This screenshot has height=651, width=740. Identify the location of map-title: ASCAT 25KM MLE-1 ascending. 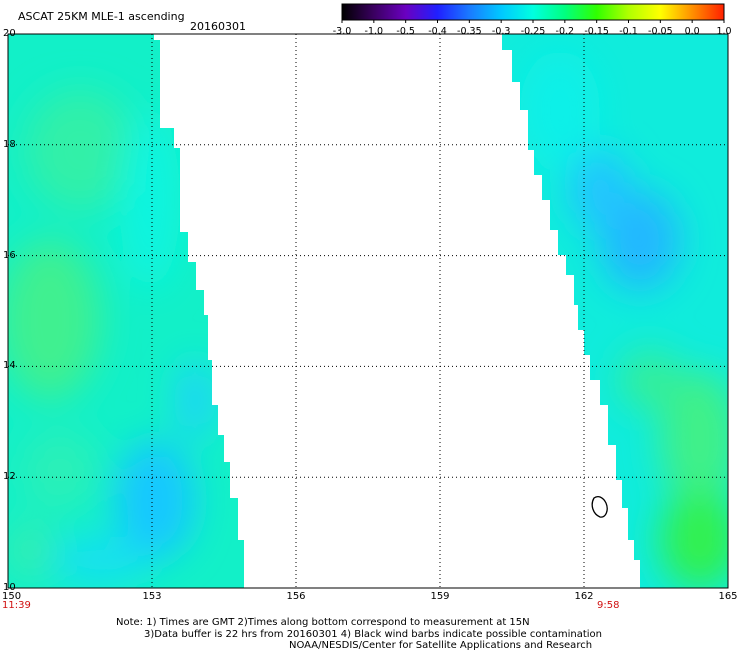
(101, 16).